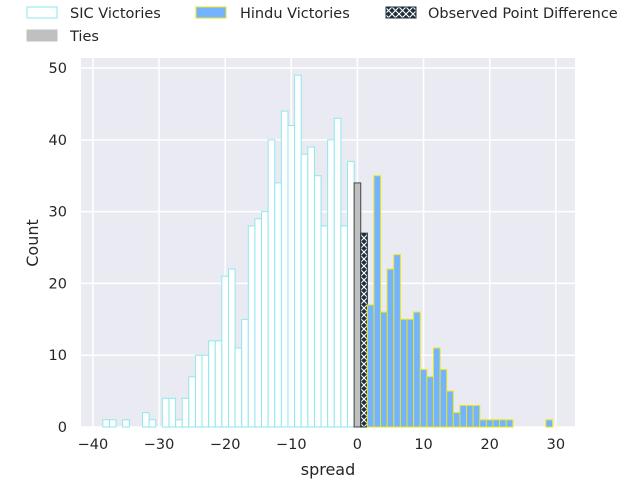  Describe the element at coordinates (523, 14) in the screenshot. I see `legend-label-observed: Observed Point Difference` at that location.